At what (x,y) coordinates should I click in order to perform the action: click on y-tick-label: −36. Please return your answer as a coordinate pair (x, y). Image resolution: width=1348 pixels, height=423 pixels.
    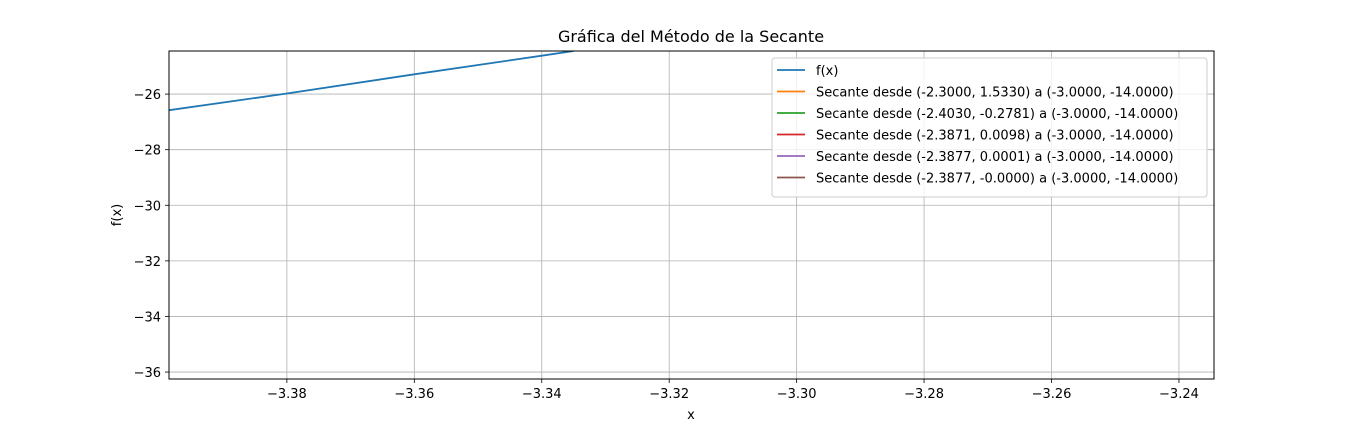
    Looking at the image, I should click on (147, 373).